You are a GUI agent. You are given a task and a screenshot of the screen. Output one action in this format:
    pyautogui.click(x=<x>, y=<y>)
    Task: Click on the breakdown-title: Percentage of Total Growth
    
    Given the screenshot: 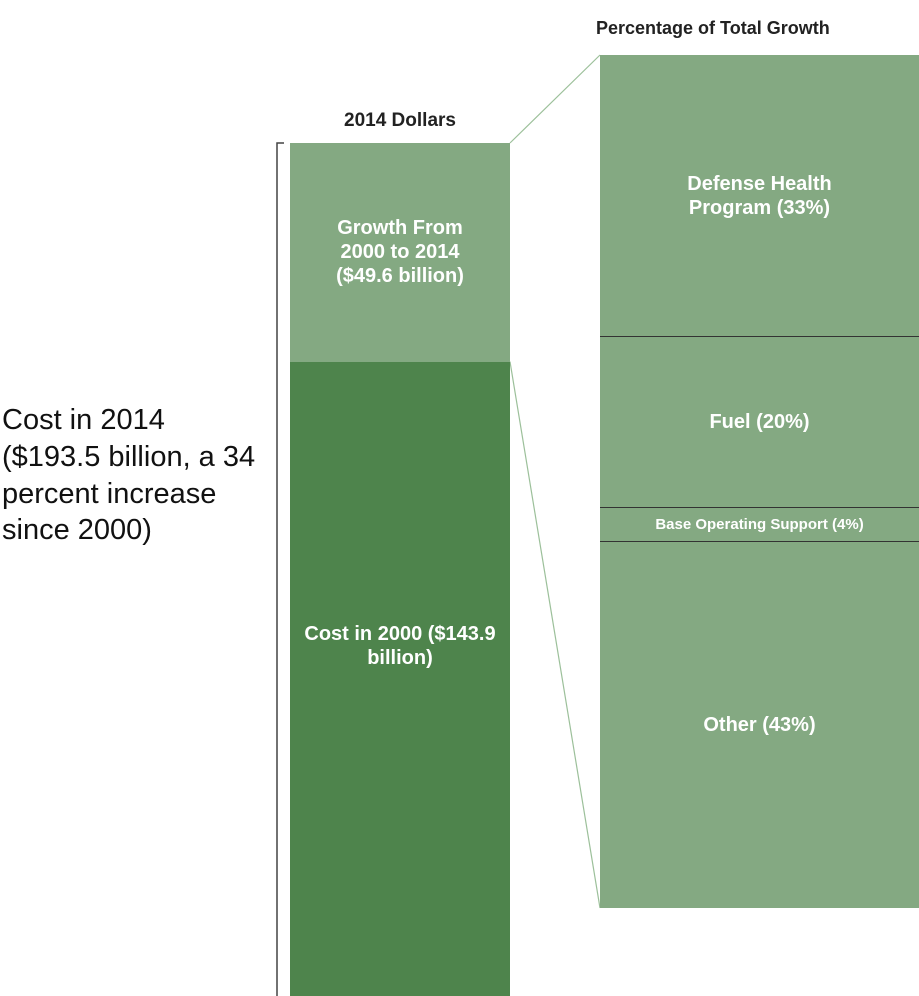 What is the action you would take?
    pyautogui.click(x=713, y=28)
    